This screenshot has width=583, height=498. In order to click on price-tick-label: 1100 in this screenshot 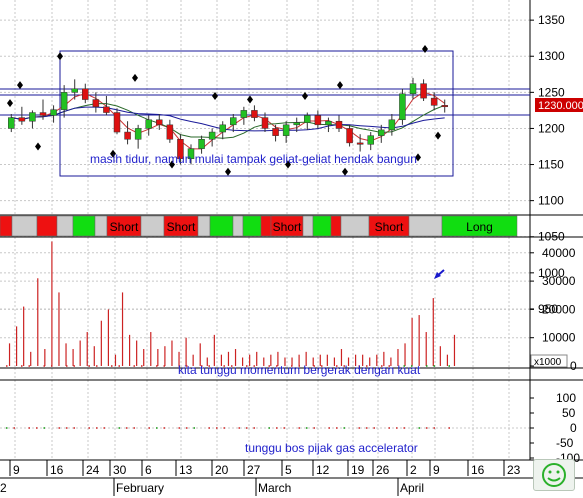, I will do `click(551, 201)`.